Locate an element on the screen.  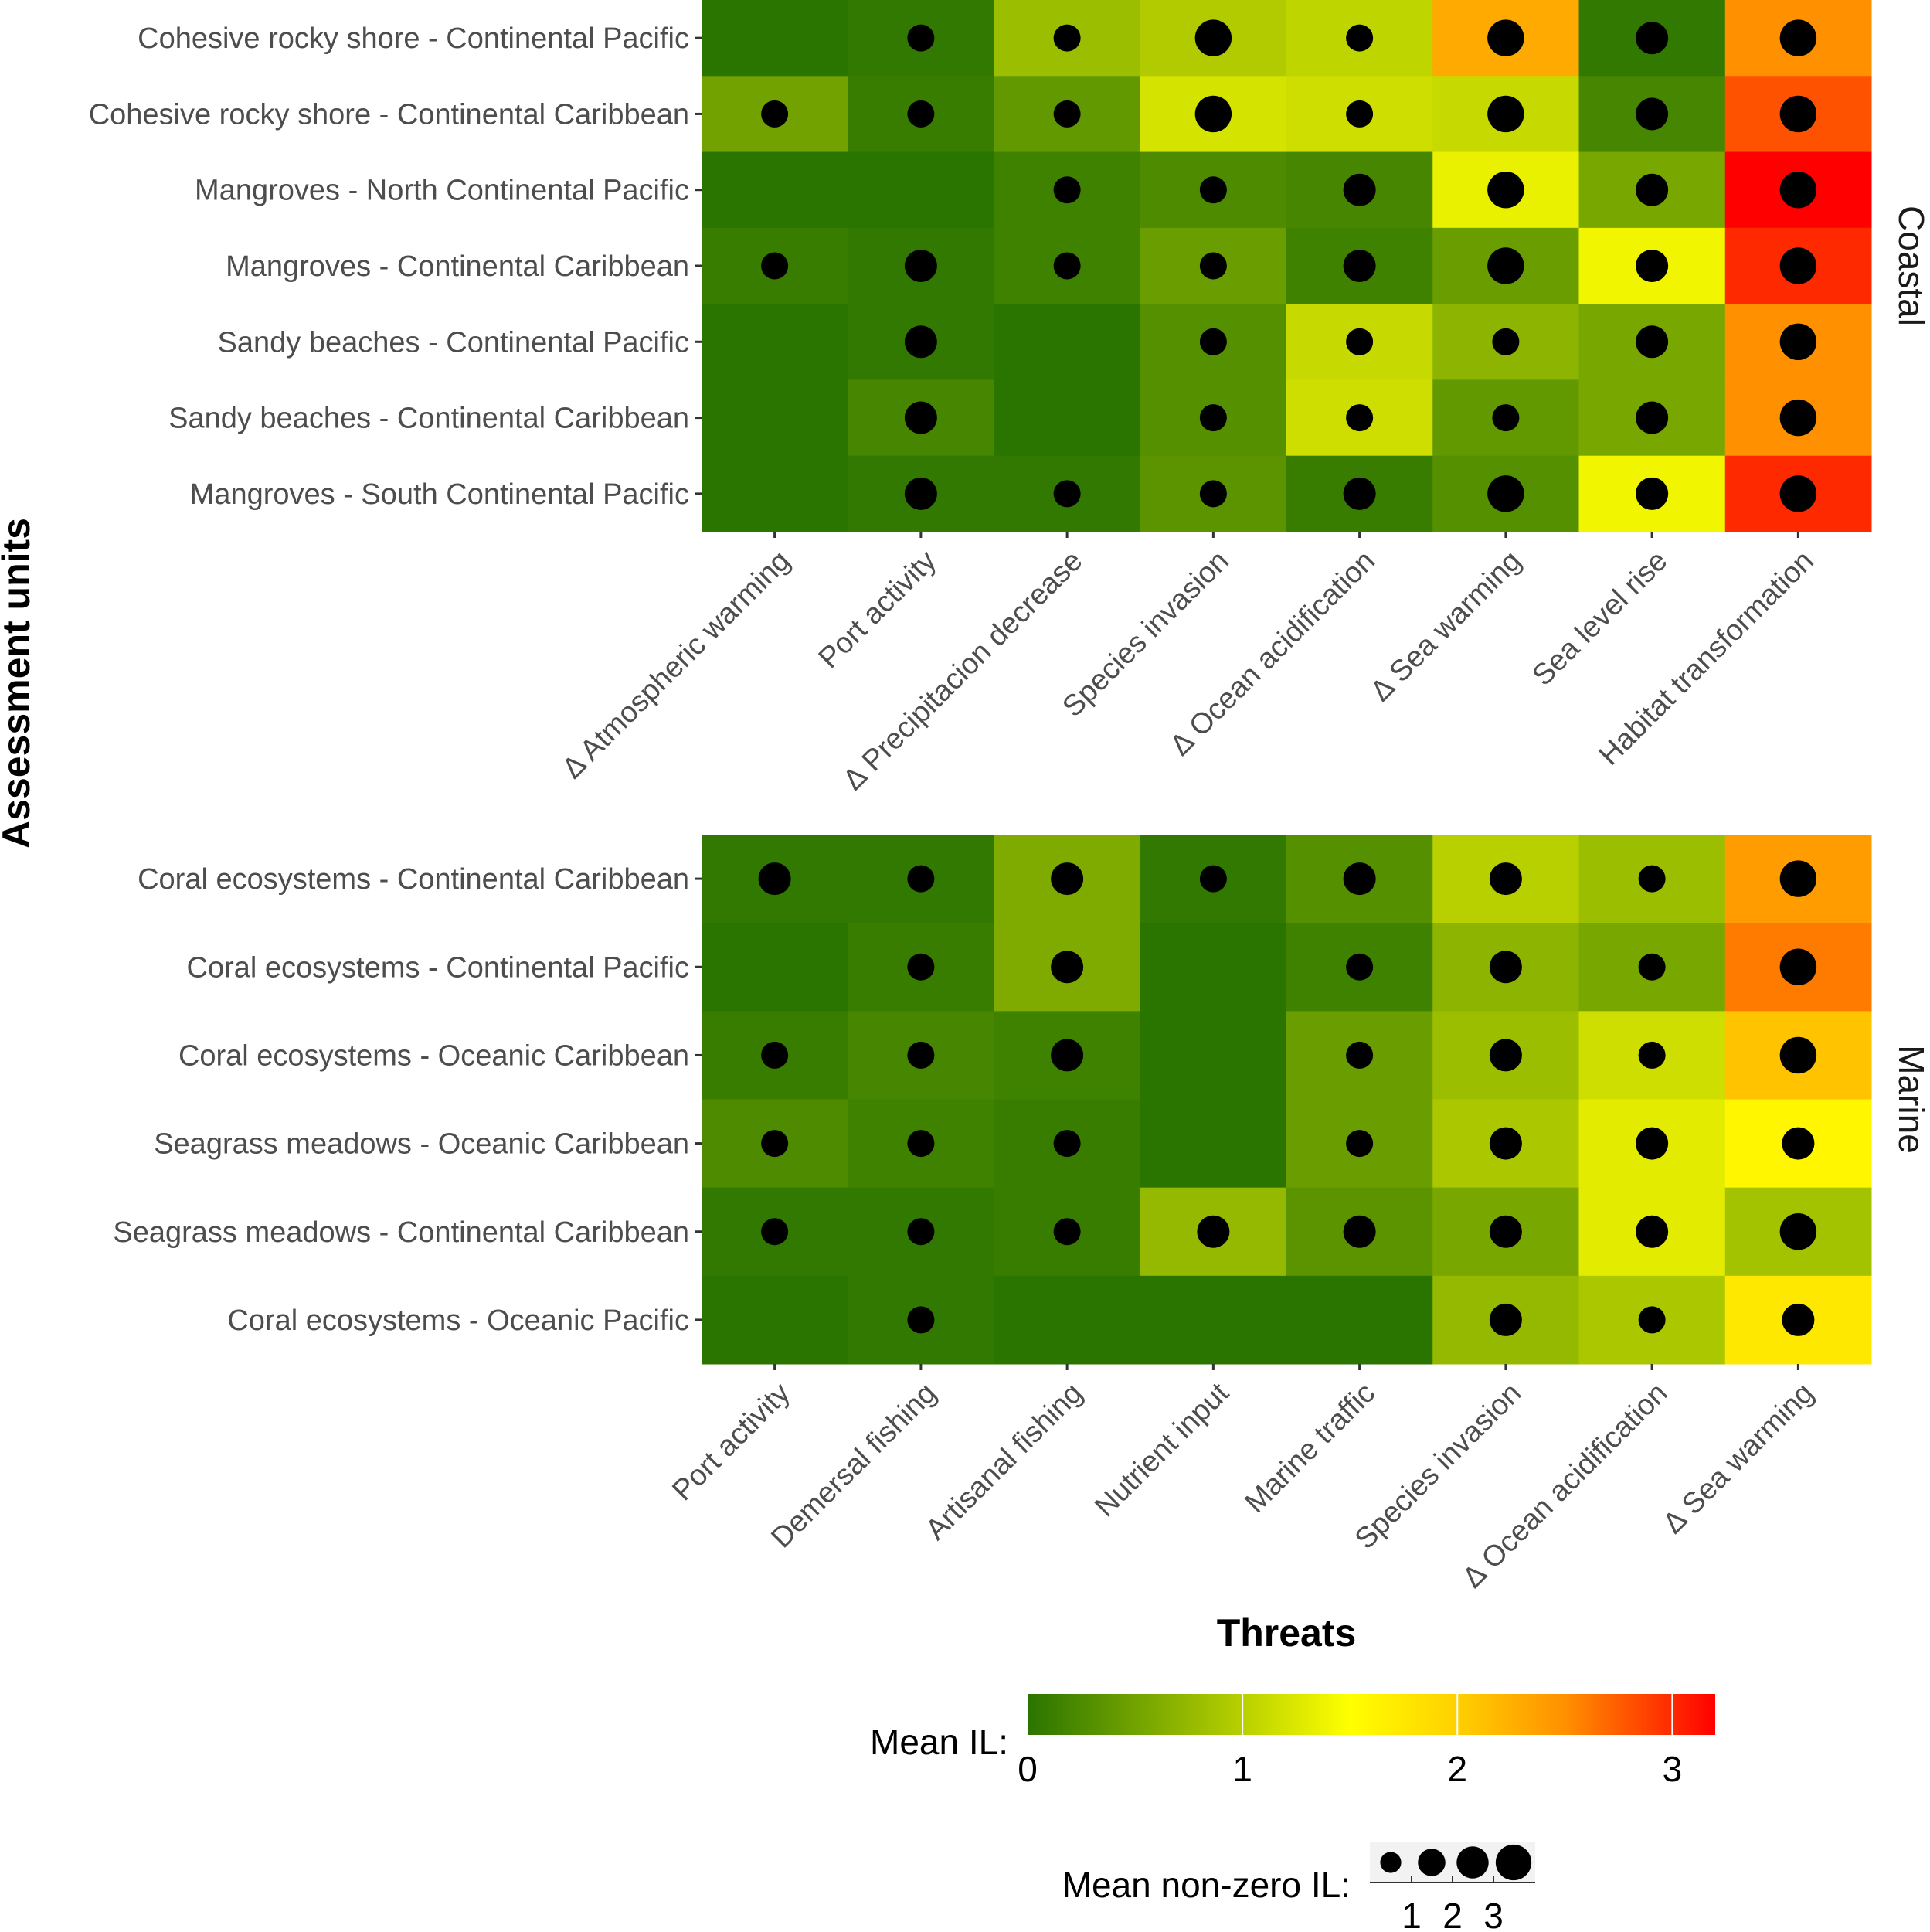
size-legend-title: Mean non-zero IL: is located at coordinates (1206, 1885).